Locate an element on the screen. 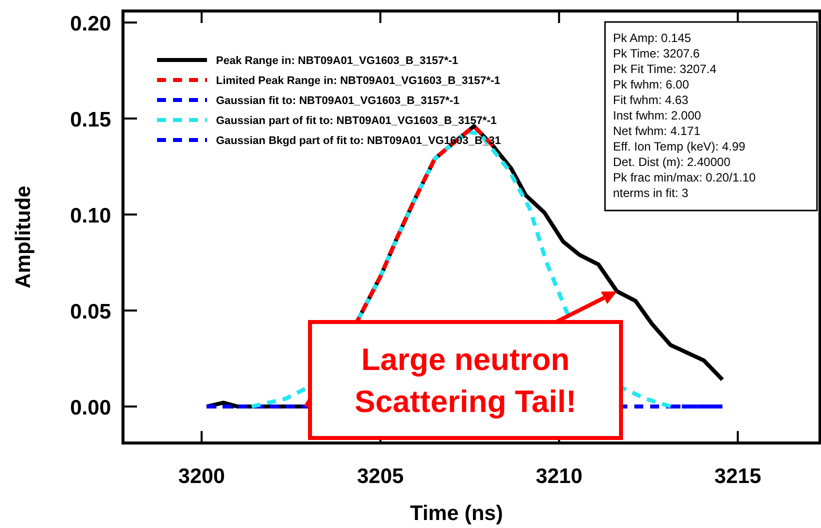 This screenshot has height=528, width=821. x-tick-label: 3210 is located at coordinates (559, 476).